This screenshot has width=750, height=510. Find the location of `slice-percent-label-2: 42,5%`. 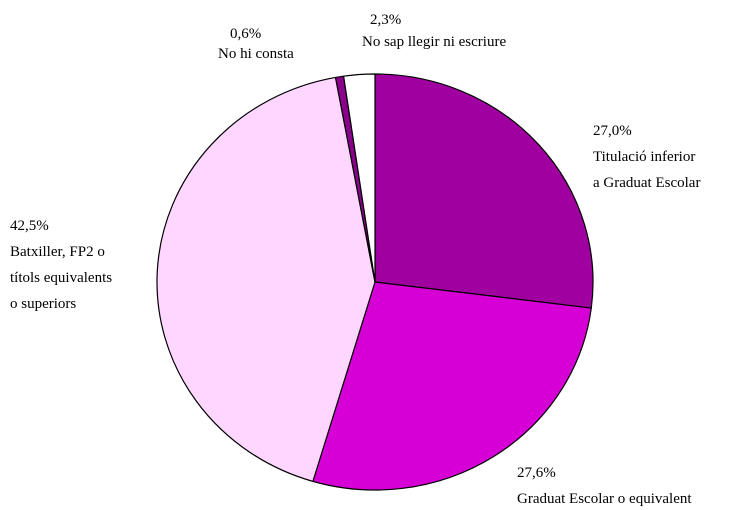

slice-percent-label-2: 42,5% is located at coordinates (29, 226).